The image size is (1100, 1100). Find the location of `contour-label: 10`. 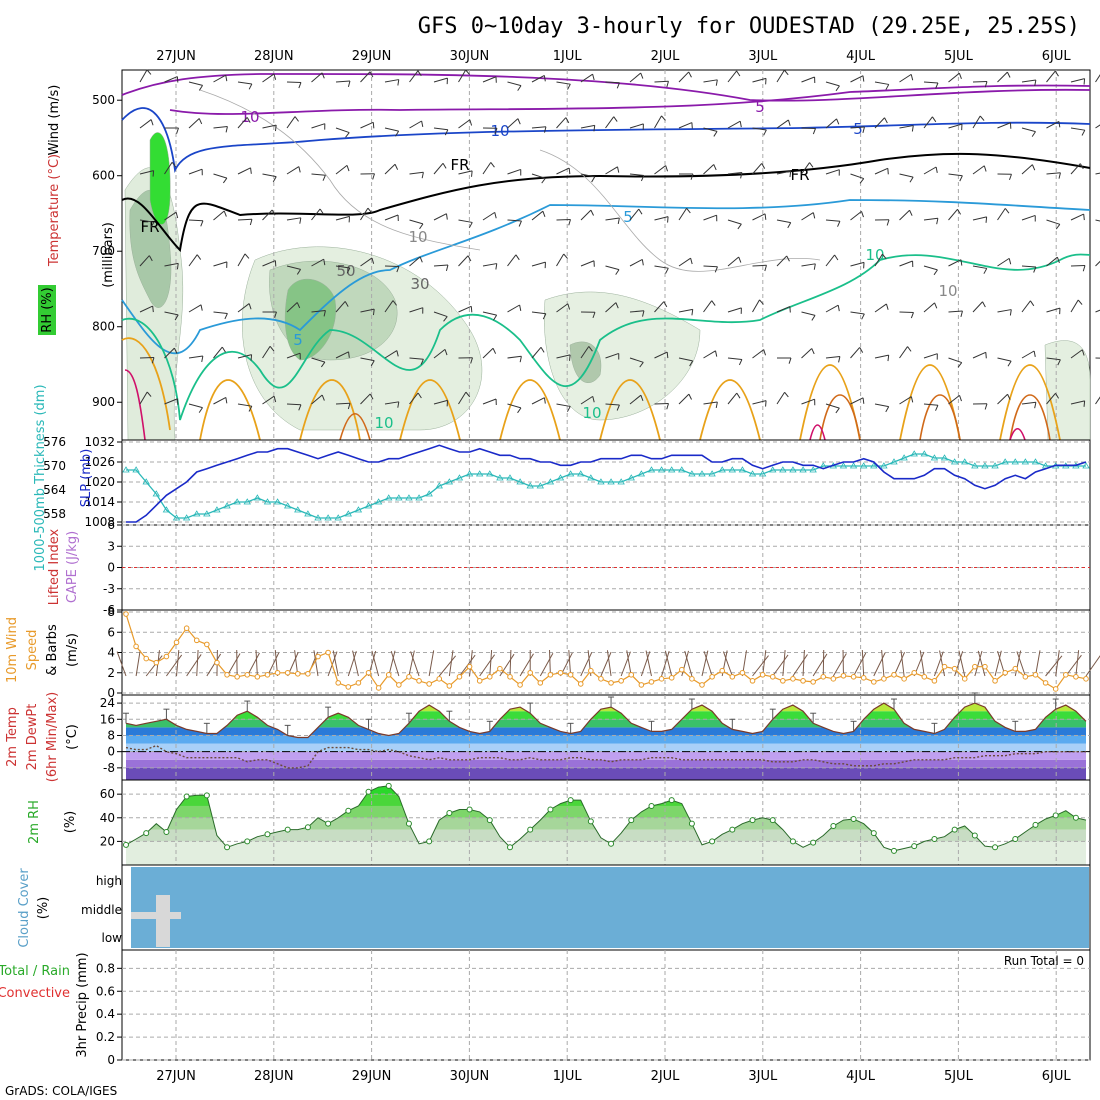

contour-label: 10 is located at coordinates (499, 131).